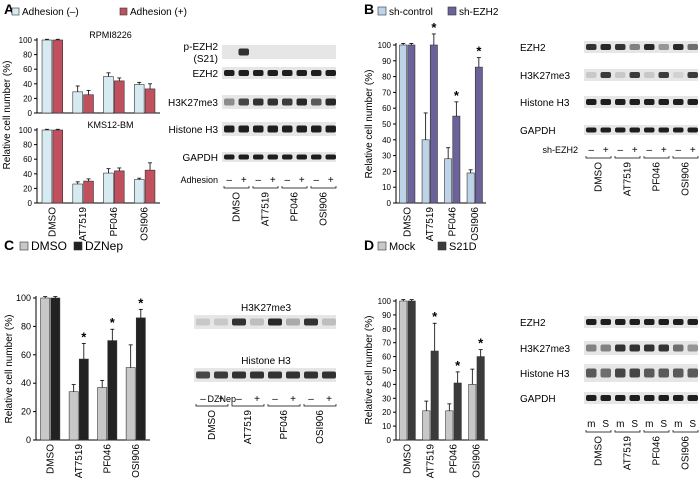  Describe the element at coordinates (411, 12) in the screenshot. I see `legend-label: sh-control` at that location.